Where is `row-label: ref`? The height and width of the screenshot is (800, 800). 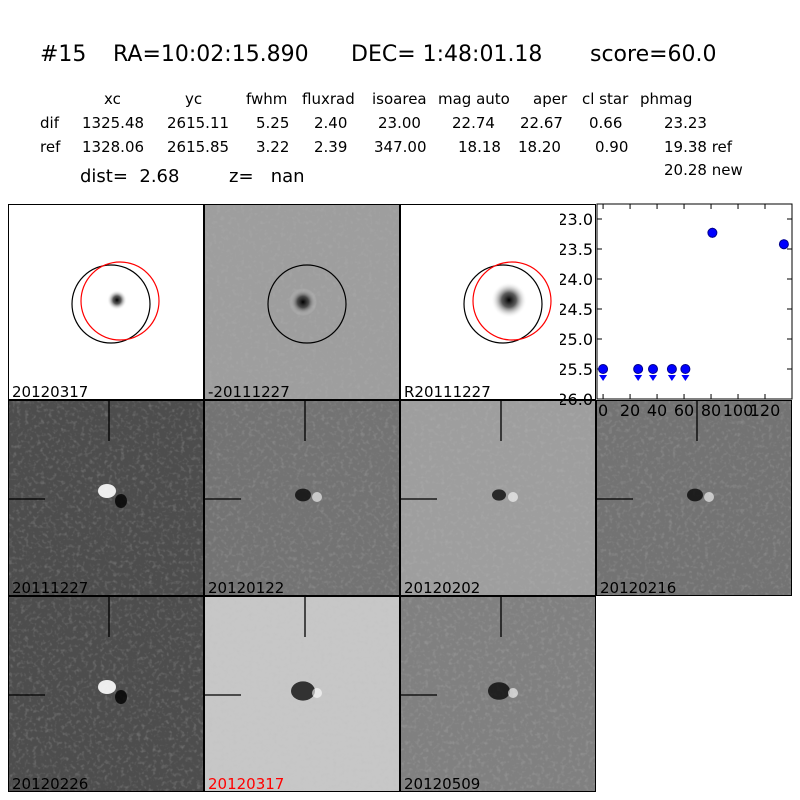 row-label: ref is located at coordinates (50, 147).